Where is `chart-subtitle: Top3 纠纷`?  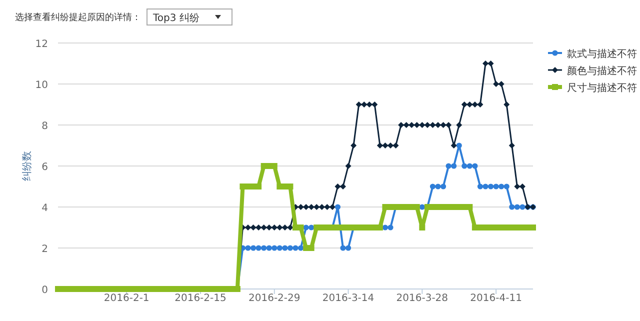 chart-subtitle: Top3 纠纷 is located at coordinates (176, 18).